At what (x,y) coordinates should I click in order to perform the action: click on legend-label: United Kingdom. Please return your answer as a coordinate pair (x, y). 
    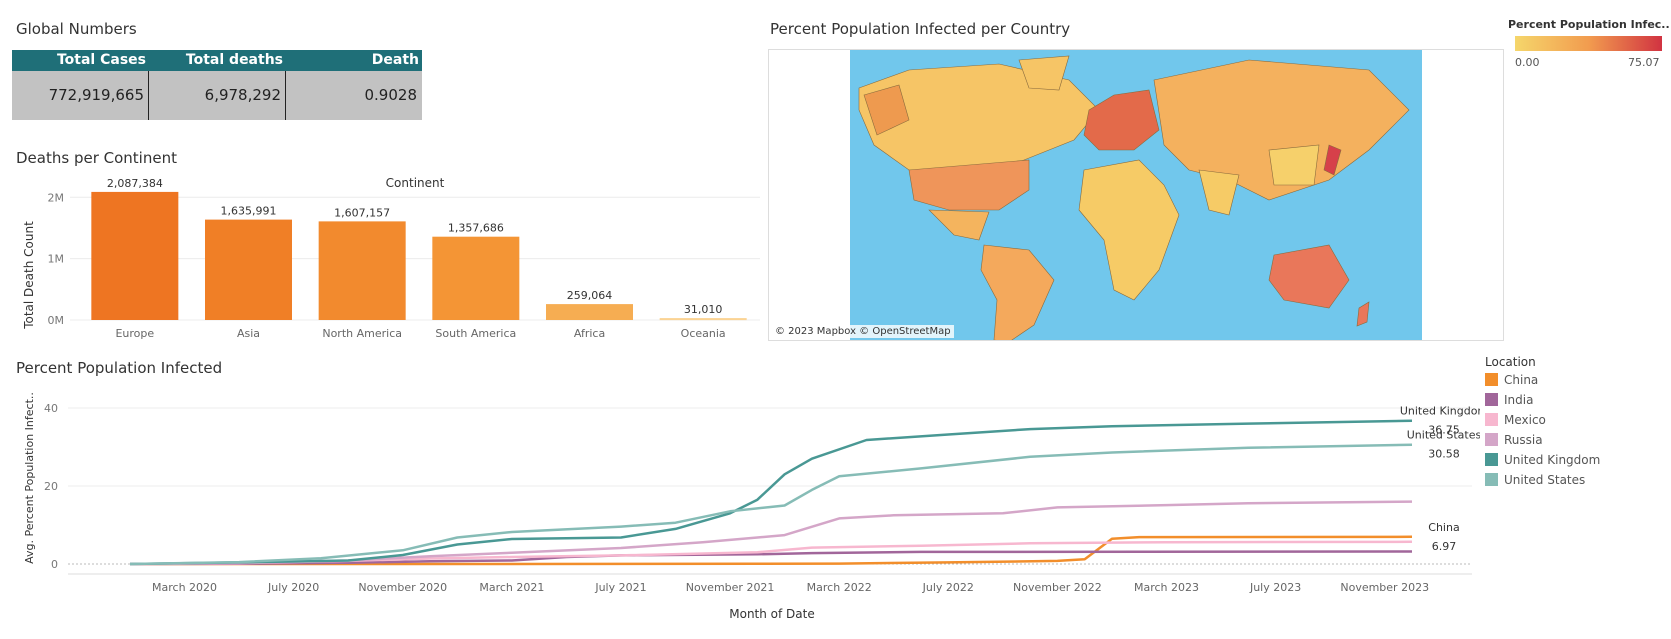
    Looking at the image, I should click on (1552, 460).